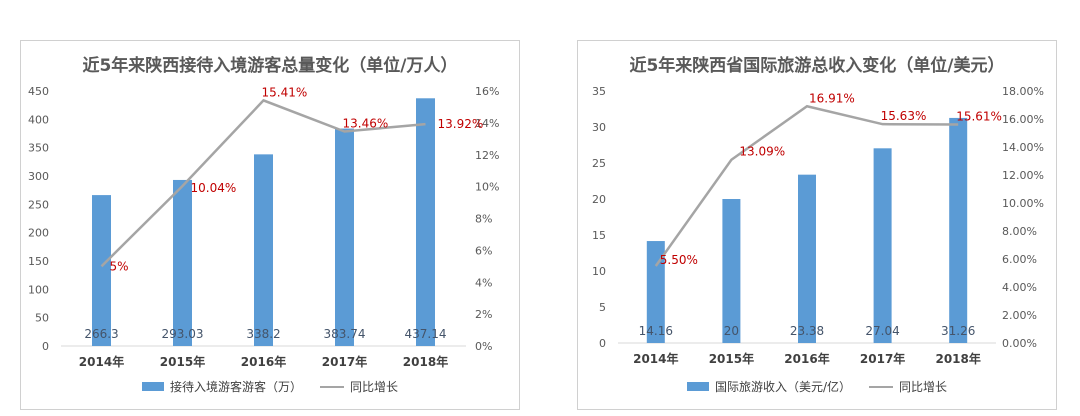 The width and height of the screenshot is (1080, 416). What do you see at coordinates (979, 116) in the screenshot?
I see `growth-value-label: 15.61%` at bounding box center [979, 116].